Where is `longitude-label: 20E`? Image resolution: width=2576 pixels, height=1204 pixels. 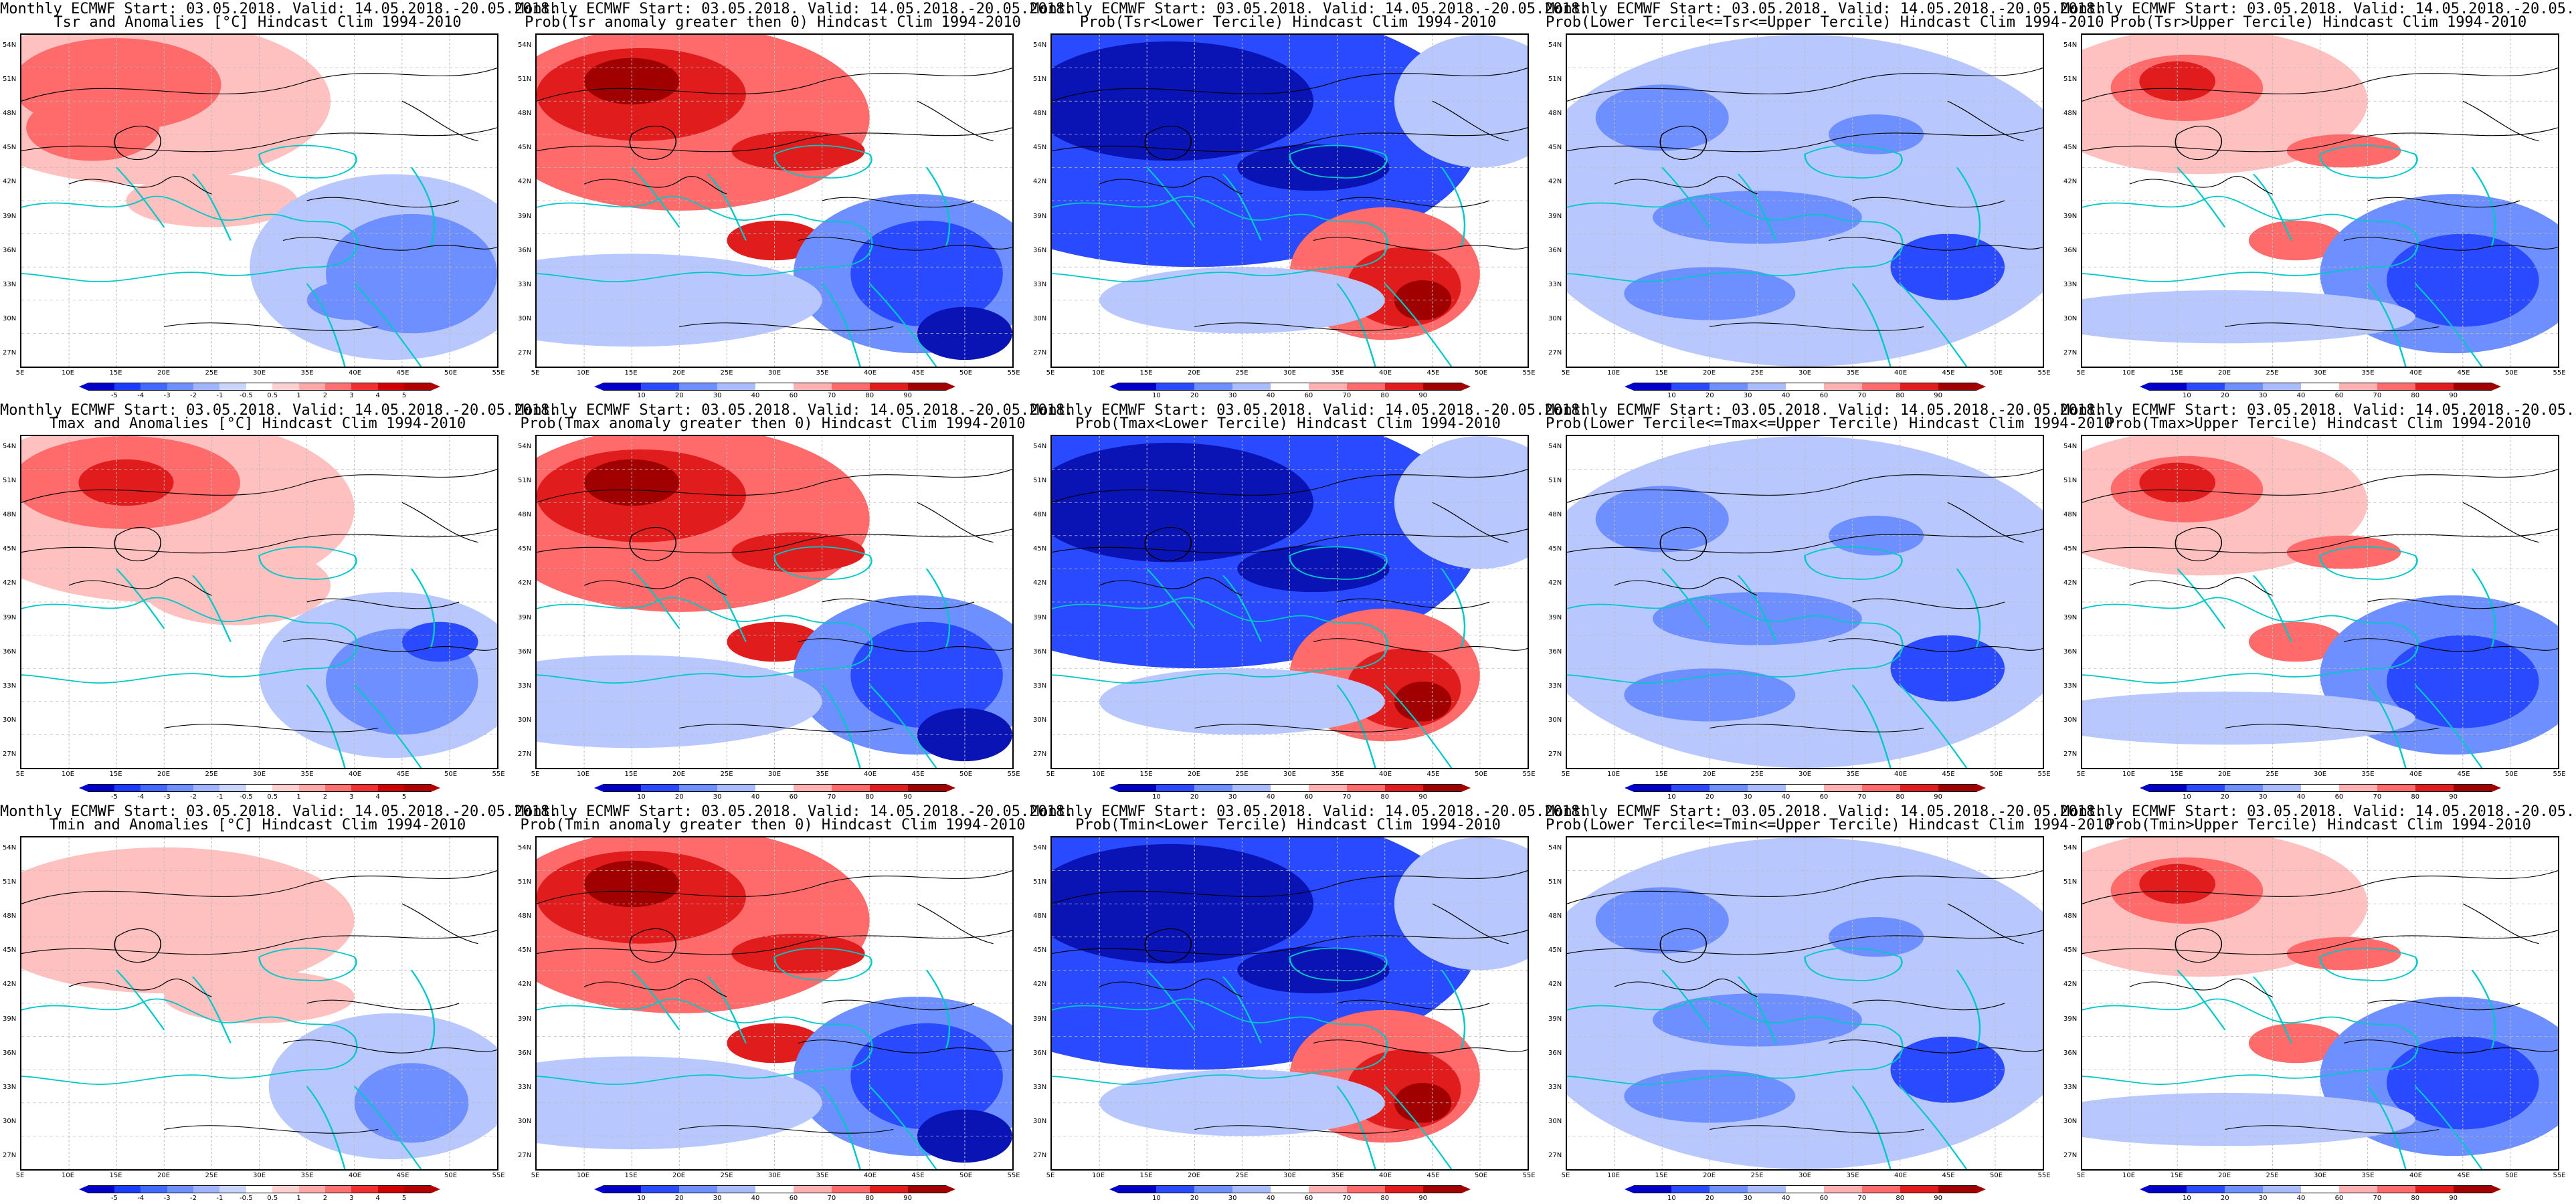
longitude-label: 20E is located at coordinates (679, 774).